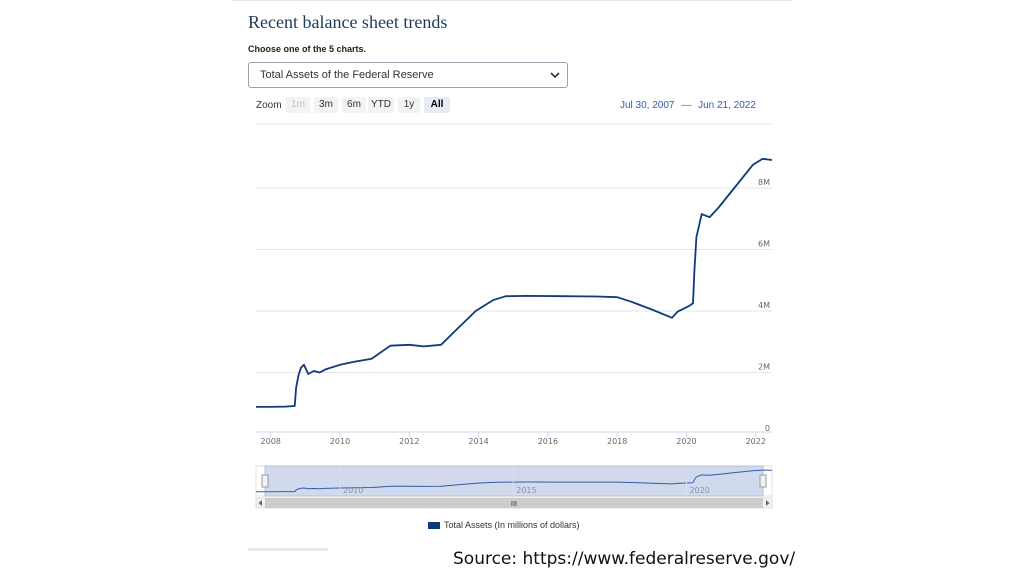 The width and height of the screenshot is (1024, 576). What do you see at coordinates (271, 441) in the screenshot?
I see `x-tick-label: 2008` at bounding box center [271, 441].